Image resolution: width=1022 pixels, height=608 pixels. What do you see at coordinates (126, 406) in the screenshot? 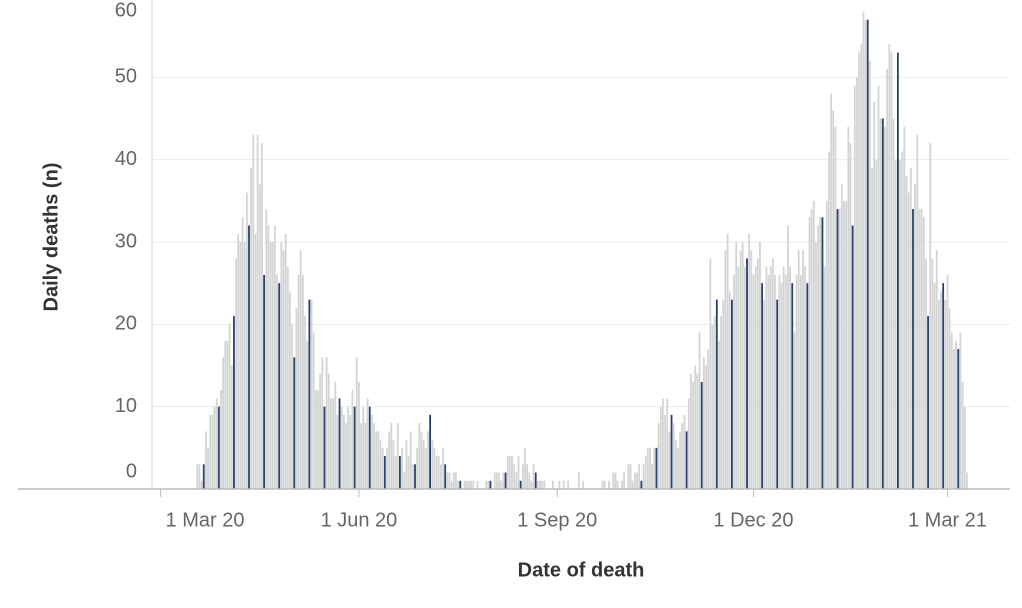
I see `y-tick-label: 10` at bounding box center [126, 406].